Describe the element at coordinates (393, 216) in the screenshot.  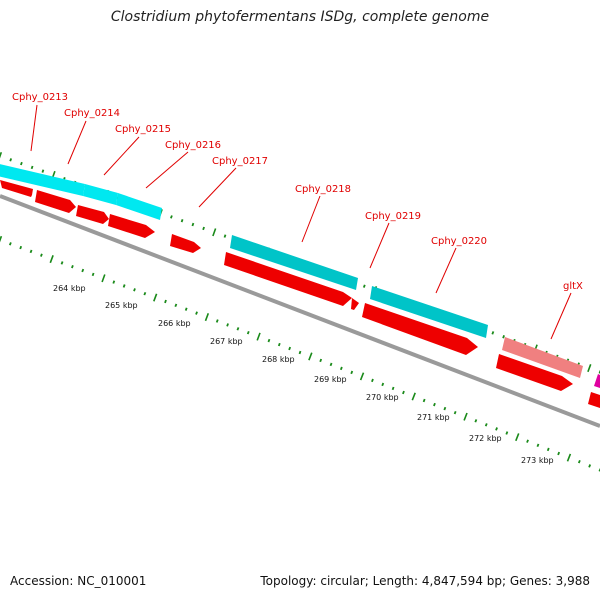
I see `gene-label: Cphy_0219` at that location.